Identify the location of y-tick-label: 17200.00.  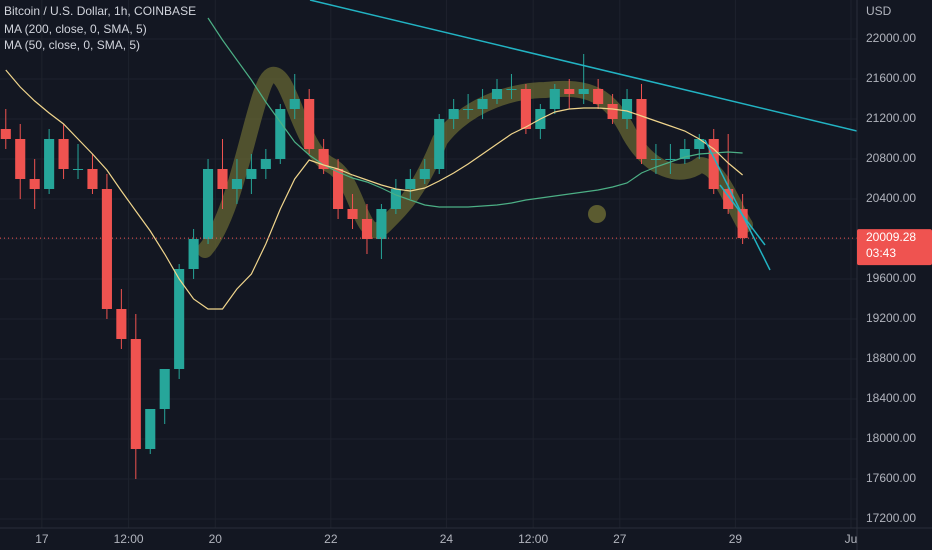
(891, 518).